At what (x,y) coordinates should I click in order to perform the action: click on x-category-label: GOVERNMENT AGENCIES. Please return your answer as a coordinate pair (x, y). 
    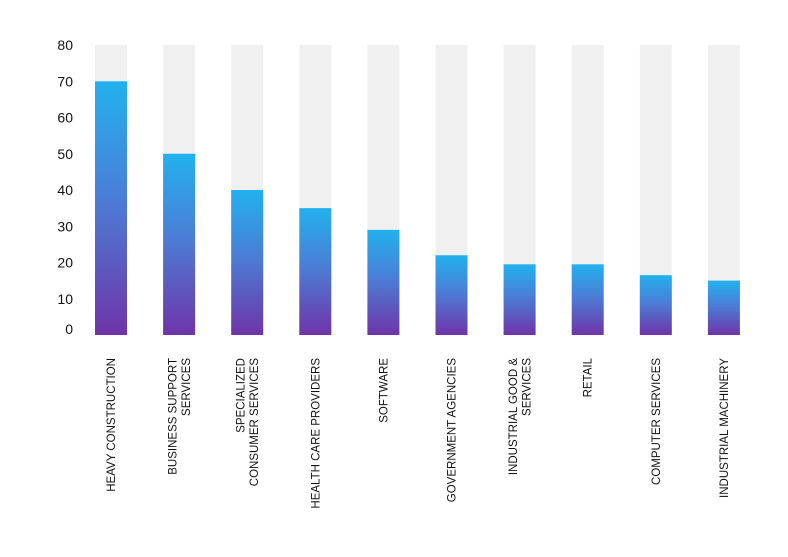
    Looking at the image, I should click on (453, 430).